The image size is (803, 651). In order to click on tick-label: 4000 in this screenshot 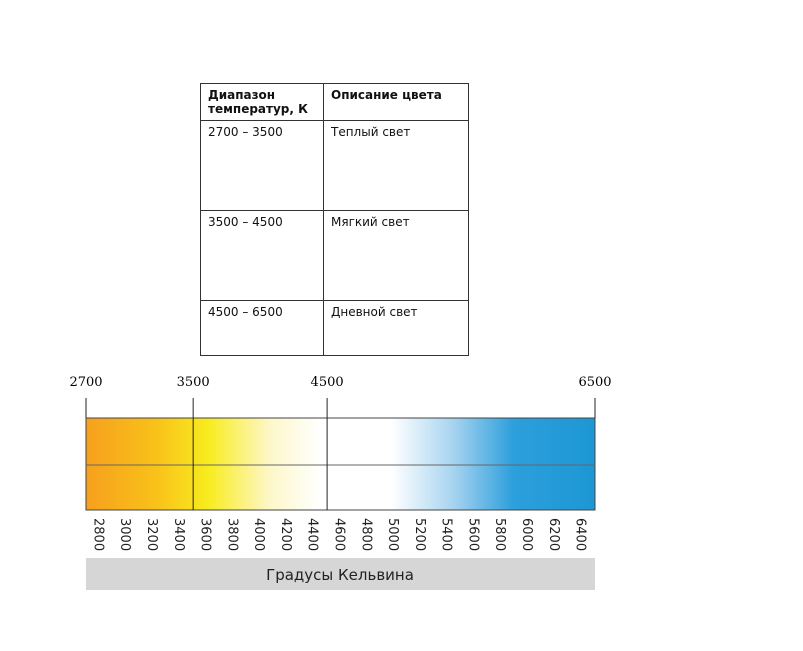, I will do `click(258, 534)`.